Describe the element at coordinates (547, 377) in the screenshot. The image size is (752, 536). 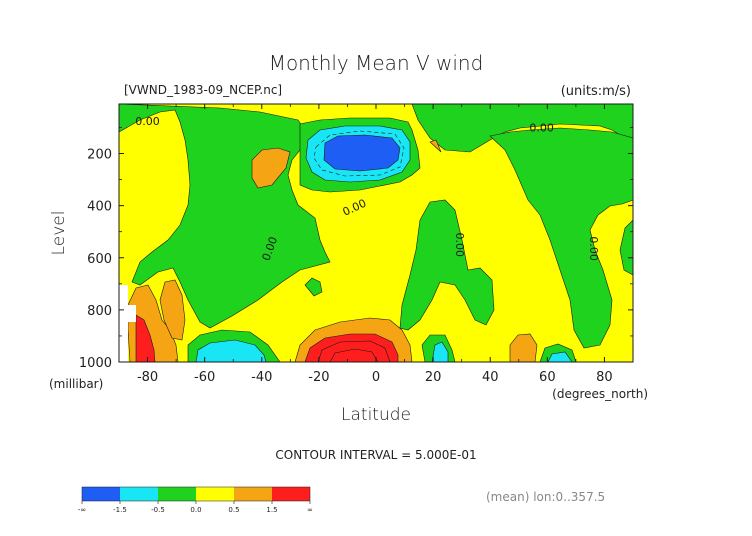
I see `x-tick-label: 60` at that location.